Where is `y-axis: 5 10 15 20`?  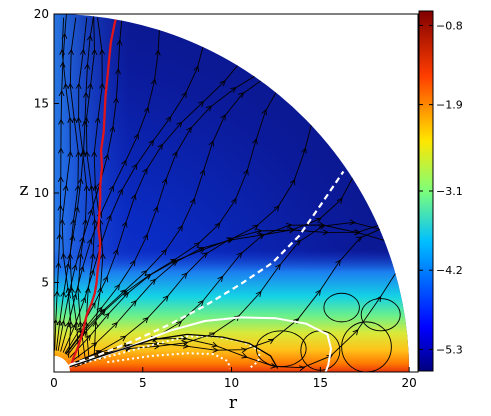 y-axis: 5 10 15 20 is located at coordinates (46, 148).